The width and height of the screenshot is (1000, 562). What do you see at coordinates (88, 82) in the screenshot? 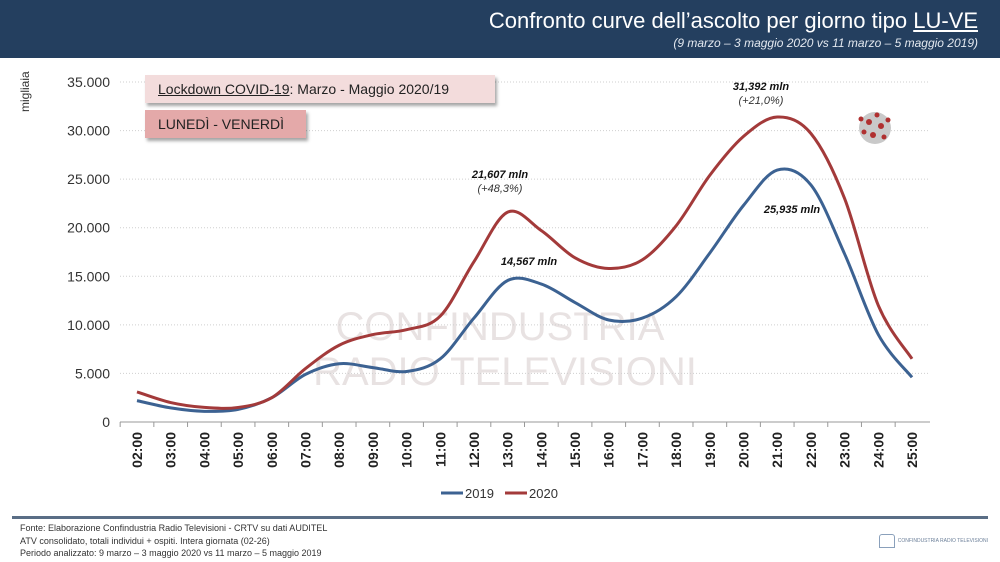
I see `y-tick-label: 35.000` at bounding box center [88, 82].